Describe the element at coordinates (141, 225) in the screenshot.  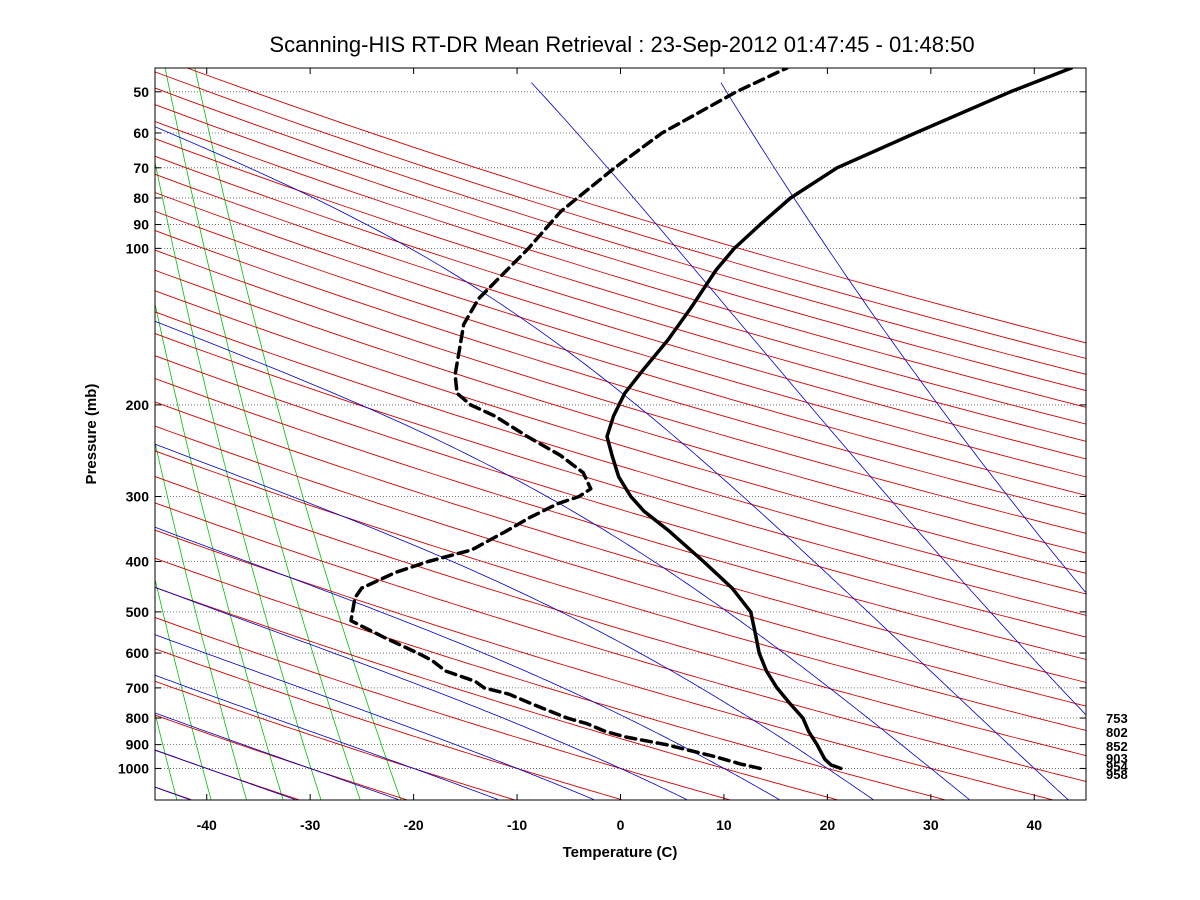
I see `y-tick-label: 90` at that location.